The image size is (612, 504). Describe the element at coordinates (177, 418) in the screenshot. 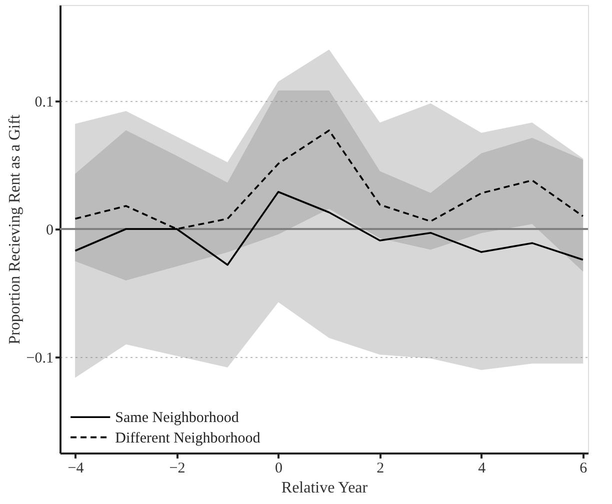

I see `legend-label: Same Neighborhood` at that location.